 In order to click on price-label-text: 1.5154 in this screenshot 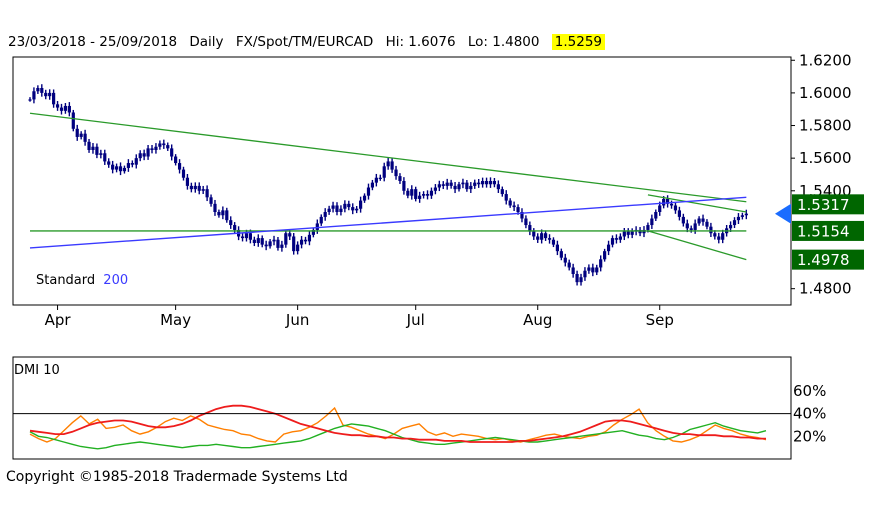, I will do `click(823, 231)`.